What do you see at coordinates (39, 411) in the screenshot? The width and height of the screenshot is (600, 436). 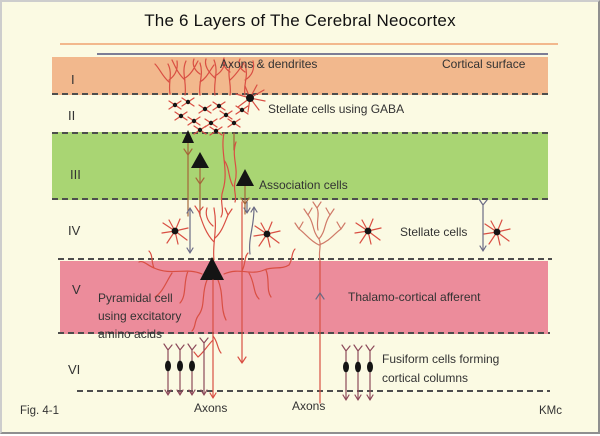 I see `figure-number: Fig. 4-1` at bounding box center [39, 411].